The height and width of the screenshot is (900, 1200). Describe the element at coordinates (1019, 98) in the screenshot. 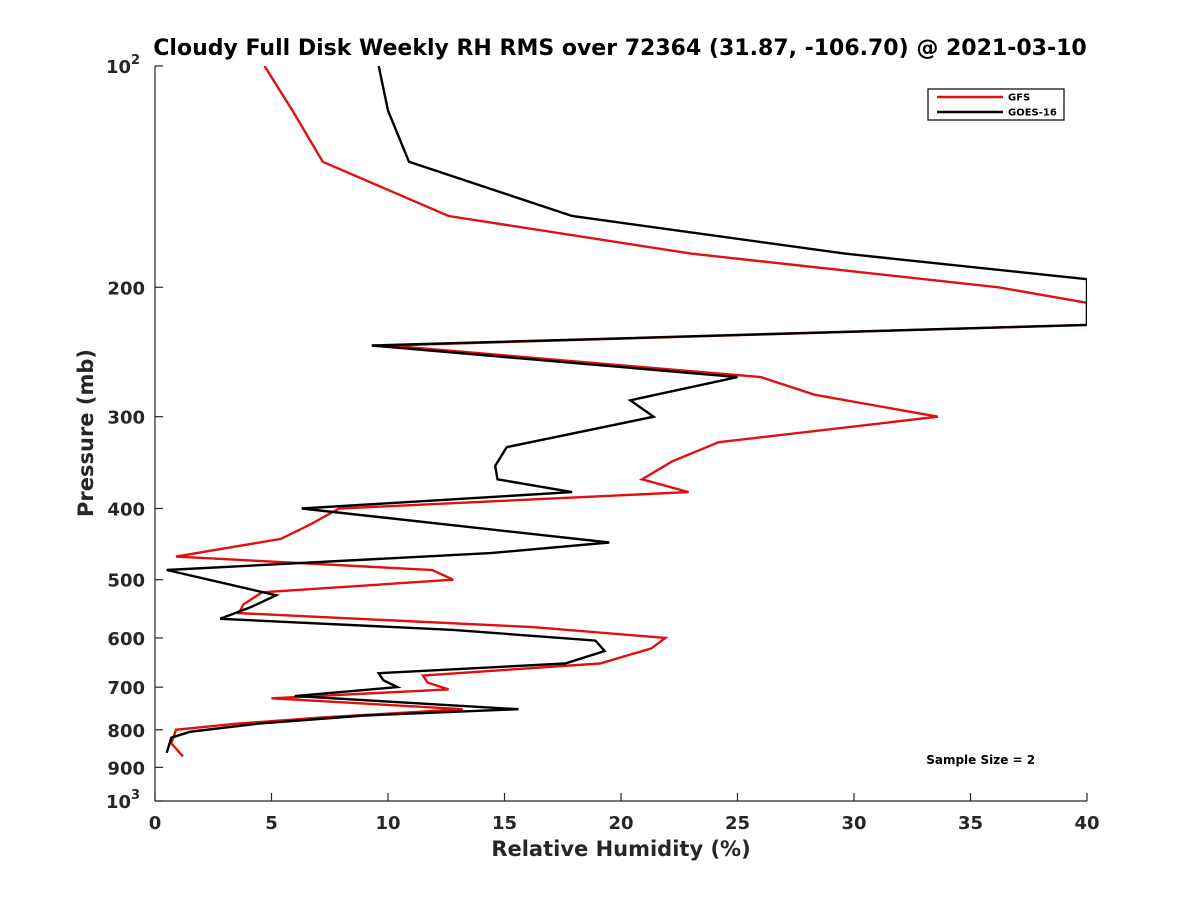

I see `legend-label: GFS` at that location.